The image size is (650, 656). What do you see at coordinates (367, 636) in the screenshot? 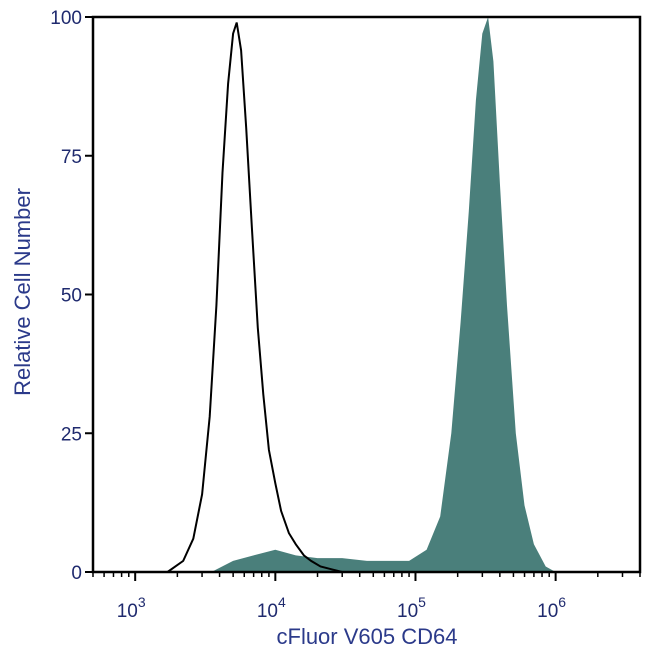
I see `x-axis-title: cFluor V605 CD64` at bounding box center [367, 636].